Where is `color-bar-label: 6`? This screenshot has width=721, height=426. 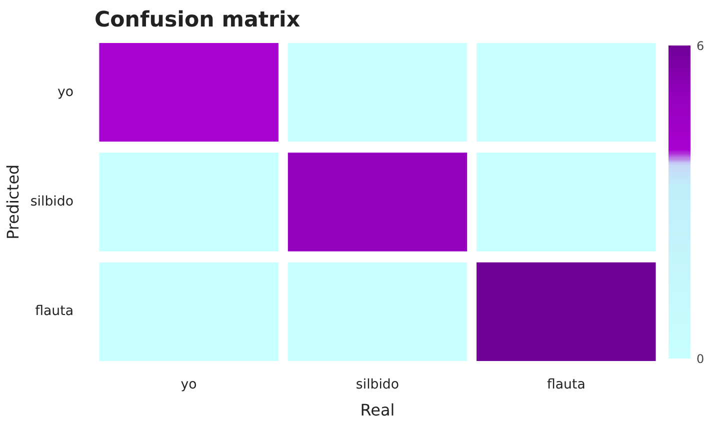
color-bar-label: 6 is located at coordinates (700, 46).